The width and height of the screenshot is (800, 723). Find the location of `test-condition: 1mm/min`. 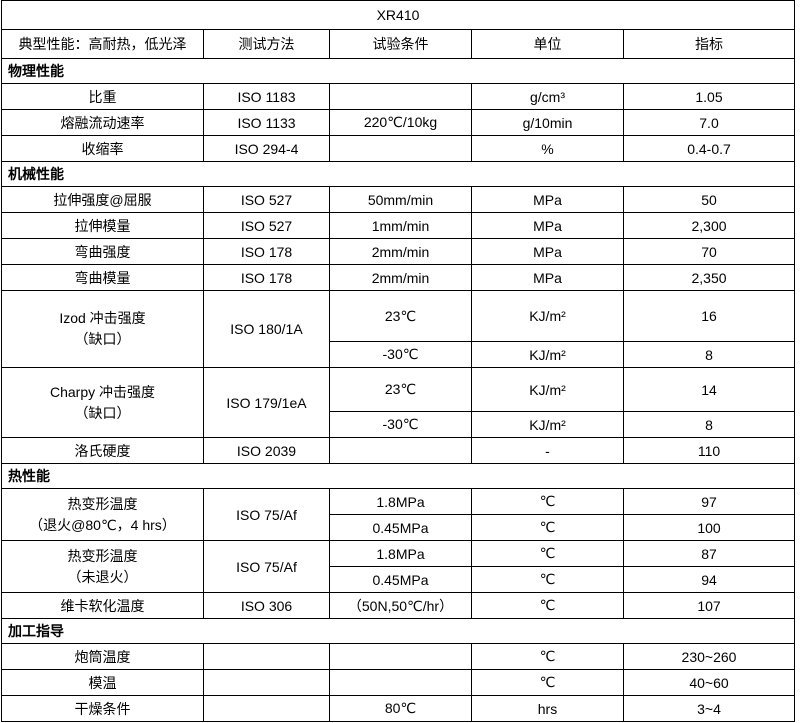

test-condition: 1mm/min is located at coordinates (400, 225).